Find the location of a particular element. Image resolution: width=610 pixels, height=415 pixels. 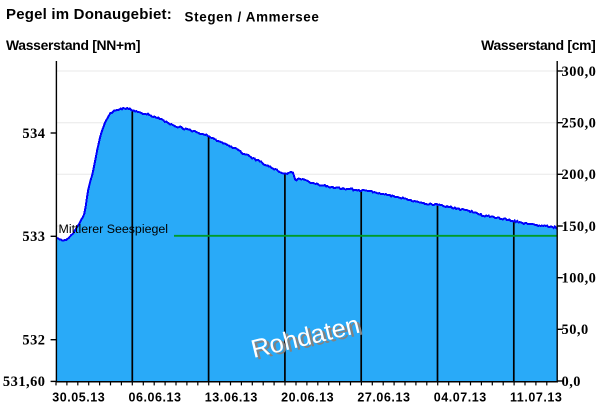

svg-text: 531,60 is located at coordinates (24, 382).